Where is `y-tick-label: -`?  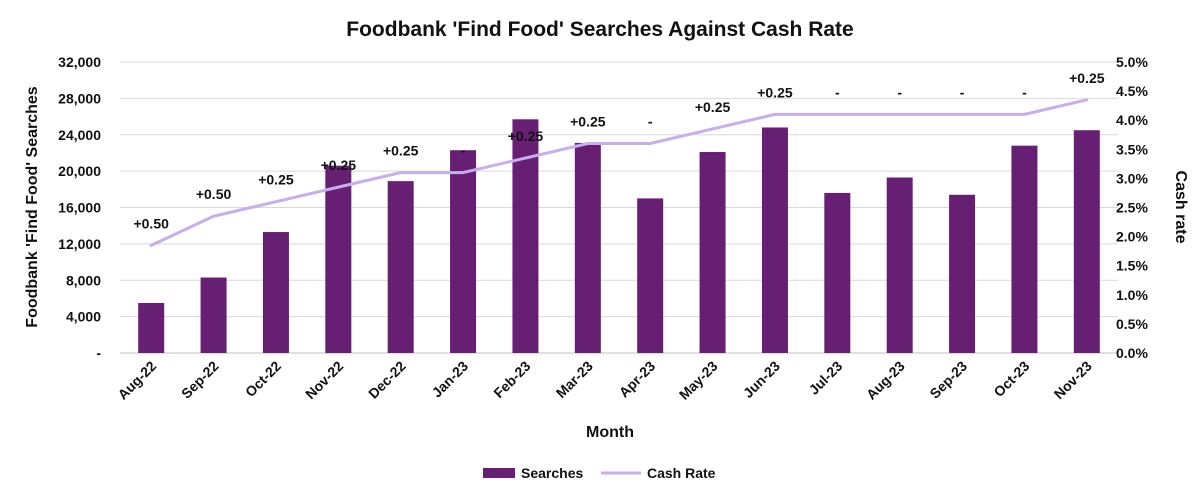 y-tick-label: - is located at coordinates (98, 353).